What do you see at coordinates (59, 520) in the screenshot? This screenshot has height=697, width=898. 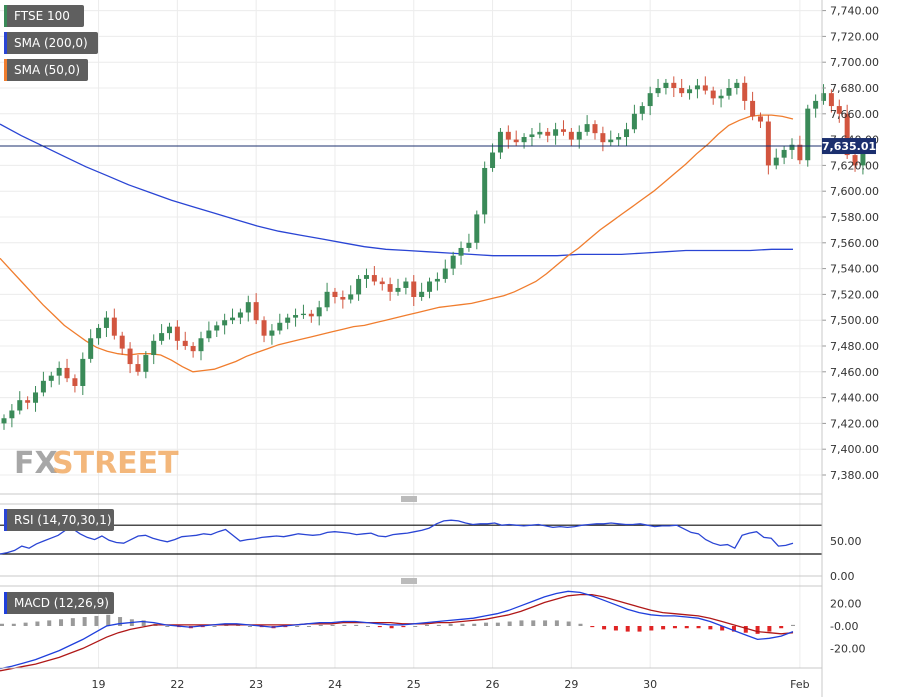 I see `legend-rsi: RSI (14,70,30,1)` at bounding box center [59, 520].